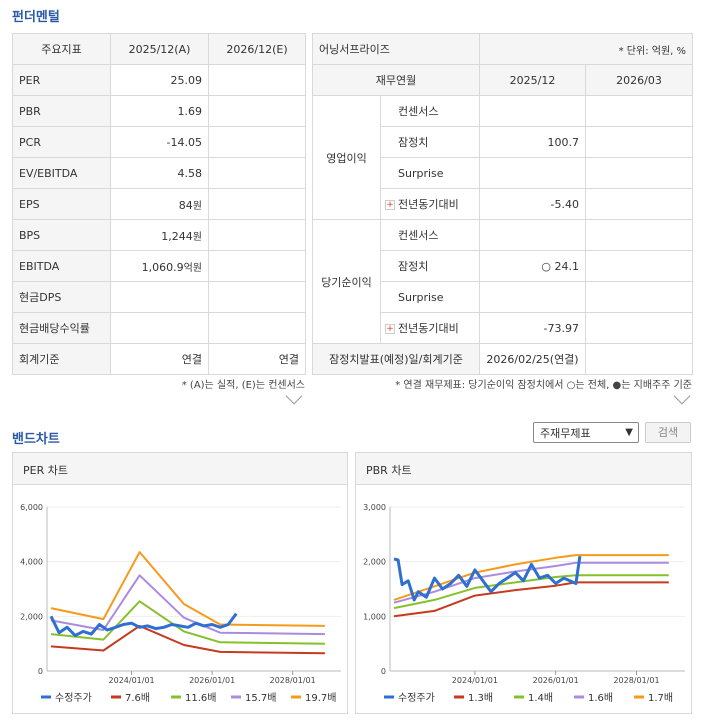 Image resolution: width=705 pixels, height=721 pixels. Describe the element at coordinates (36, 17) in the screenshot. I see `fundamental-title: 펀더멘털` at that location.